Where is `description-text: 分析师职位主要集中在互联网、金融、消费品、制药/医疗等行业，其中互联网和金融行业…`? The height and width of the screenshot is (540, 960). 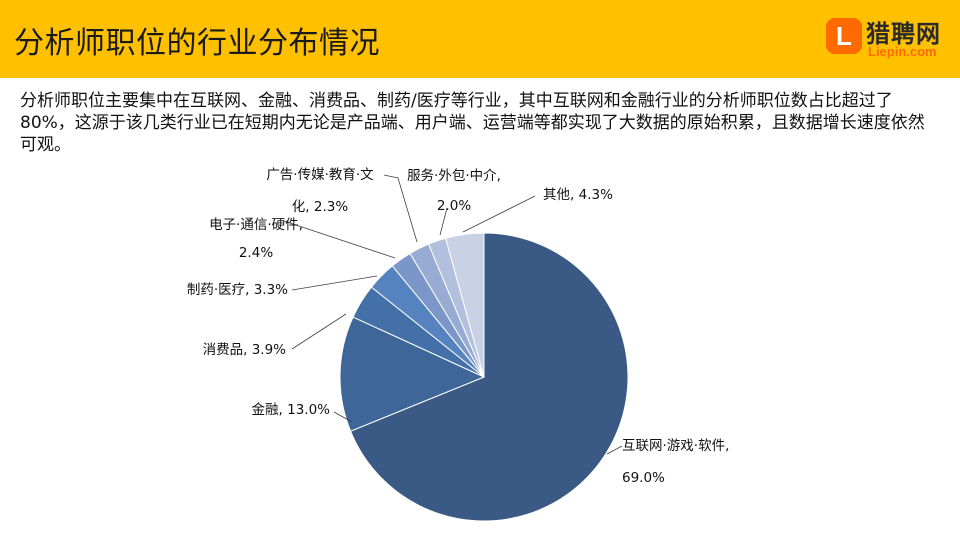
description-text: 分析师职位主要集中在互联网、金融、消费品、制药/医疗等行业，其中互联网和金融行业… is located at coordinates (472, 123).